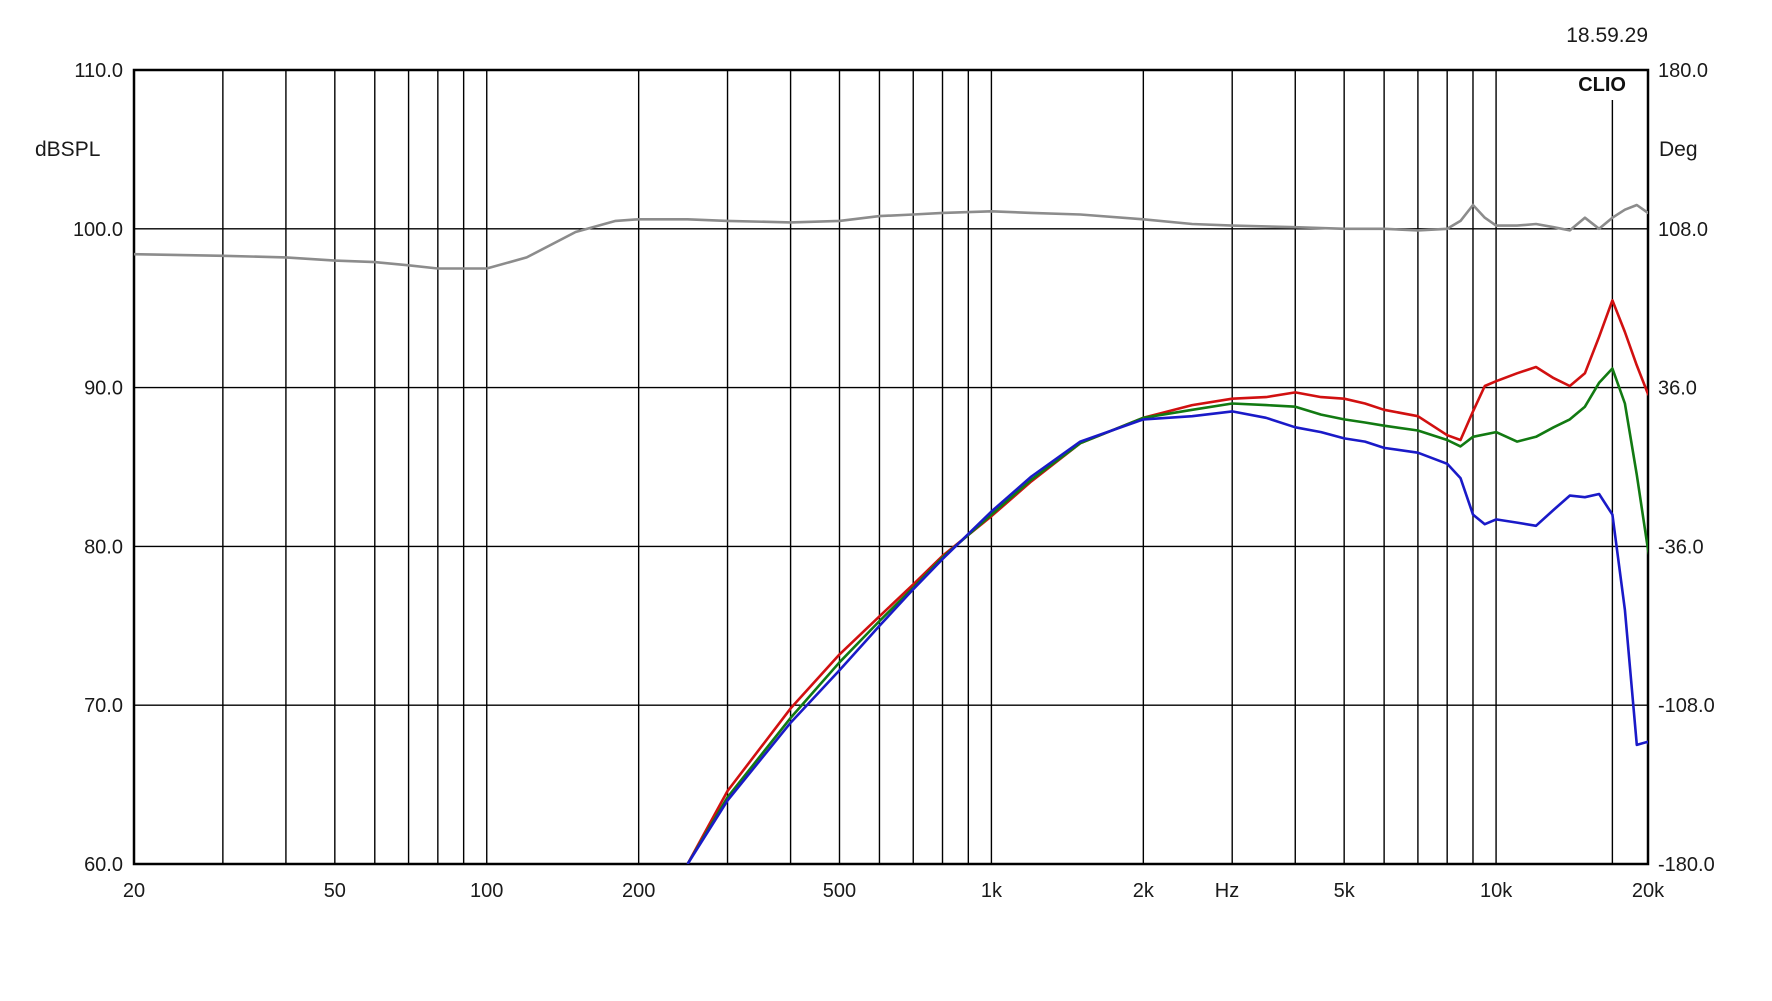 This screenshot has height=1001, width=1772. I want to click on x-tick-label: 20, so click(134, 891).